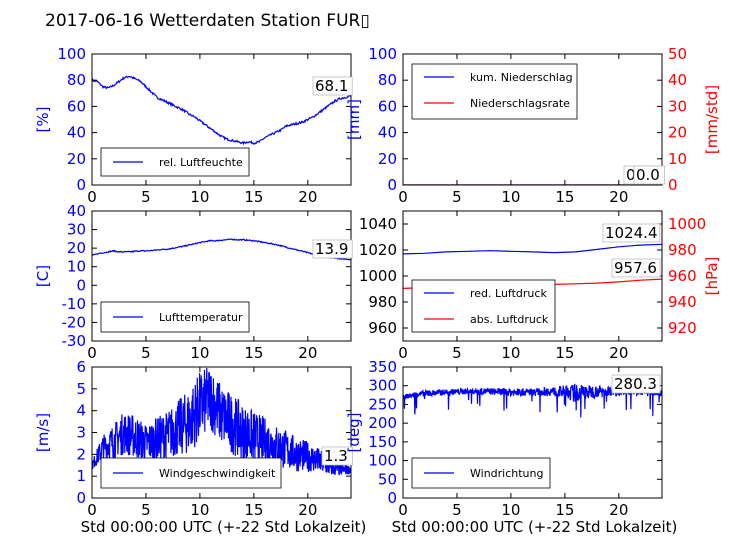 This screenshot has height=552, width=736. What do you see at coordinates (201, 162) in the screenshot?
I see `legend-label: rel. Luftfeuchte` at bounding box center [201, 162].